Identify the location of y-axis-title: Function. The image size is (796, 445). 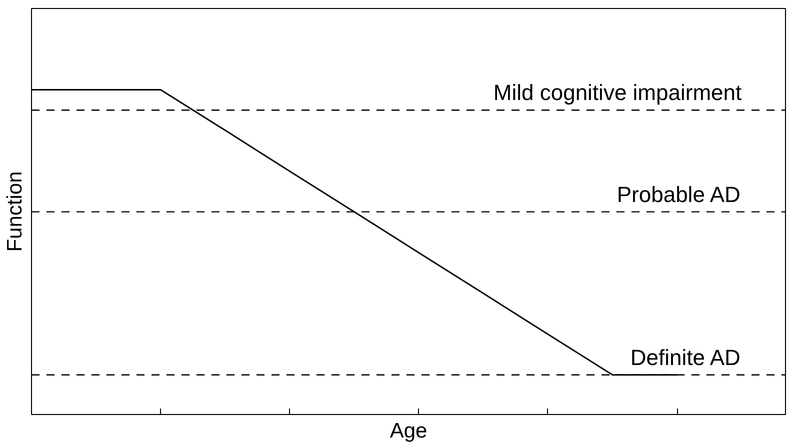
(15, 211).